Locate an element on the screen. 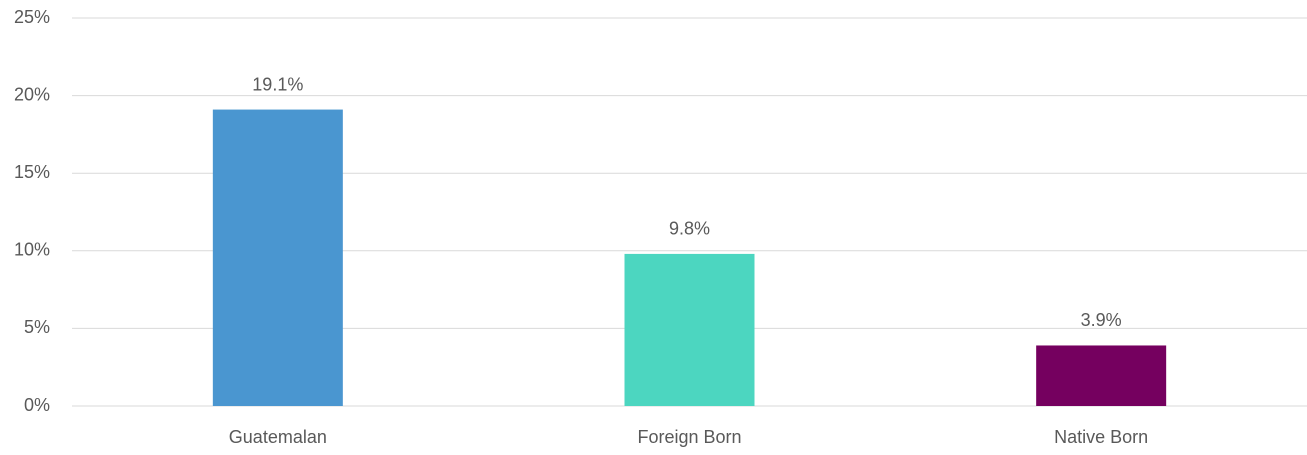  y-tick-label: 20% is located at coordinates (32, 94).